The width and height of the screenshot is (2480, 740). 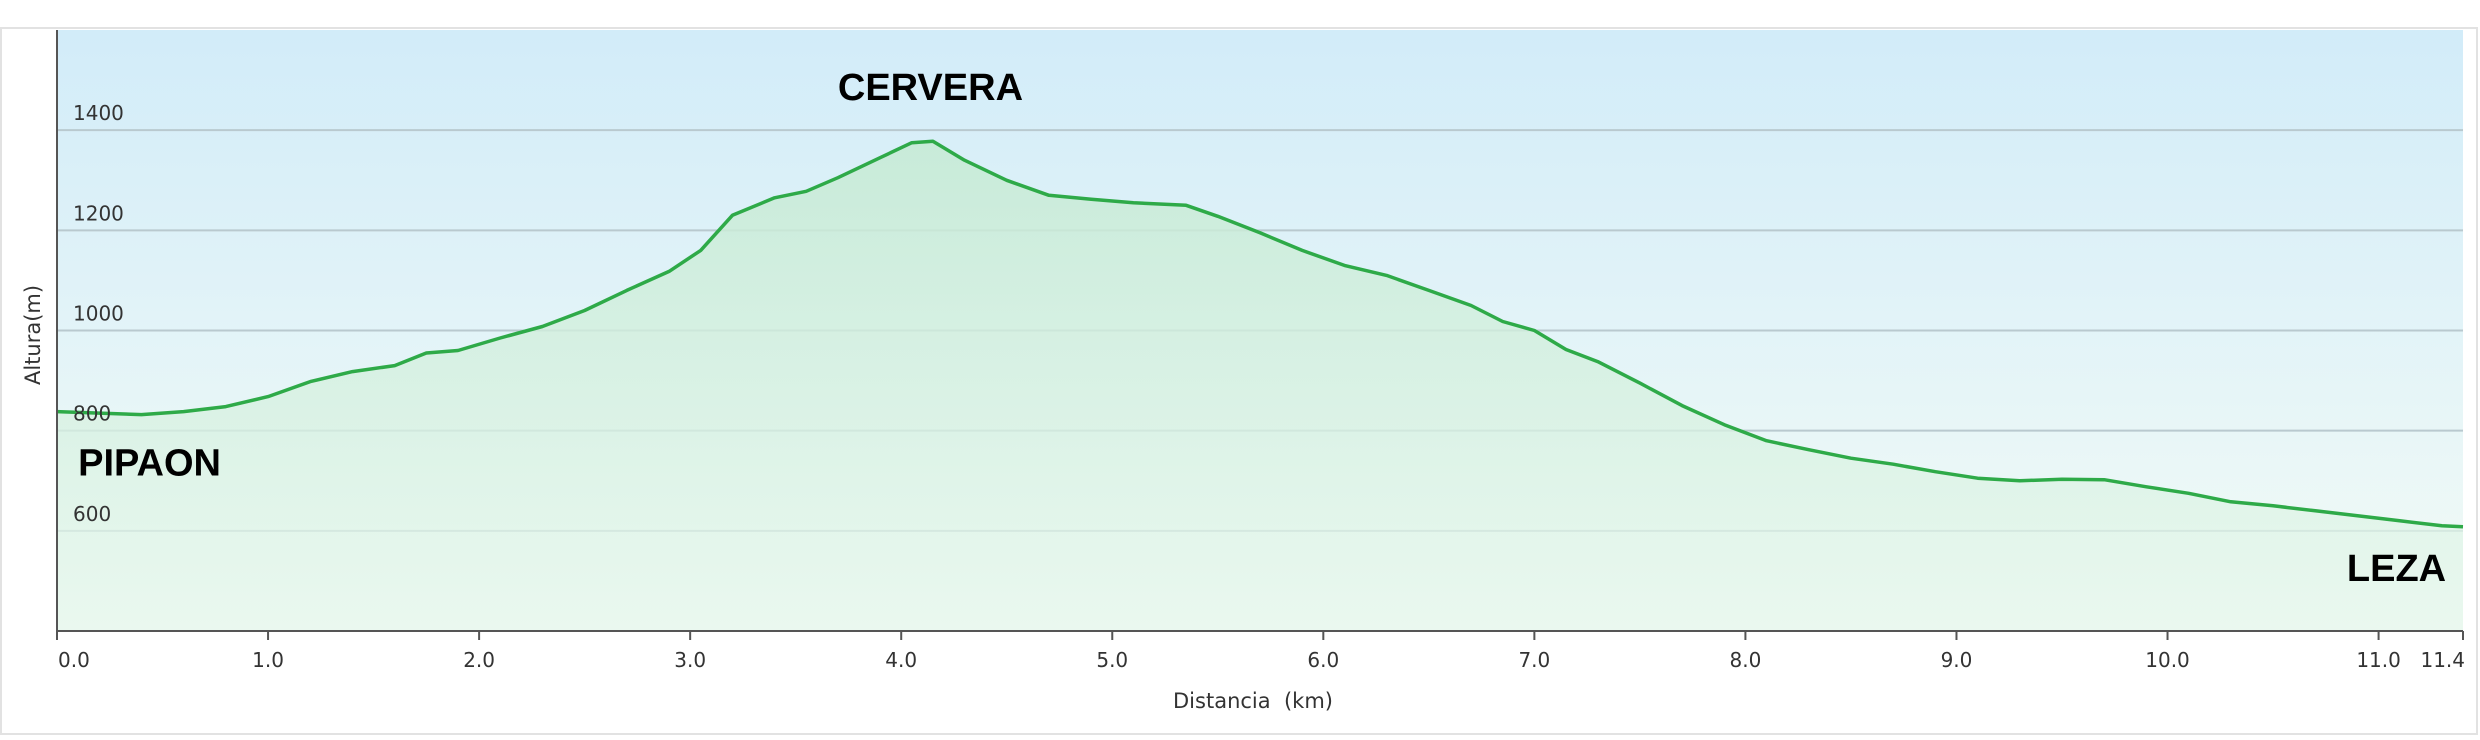 I want to click on x-tick-label: 6.0, so click(x=1323, y=660).